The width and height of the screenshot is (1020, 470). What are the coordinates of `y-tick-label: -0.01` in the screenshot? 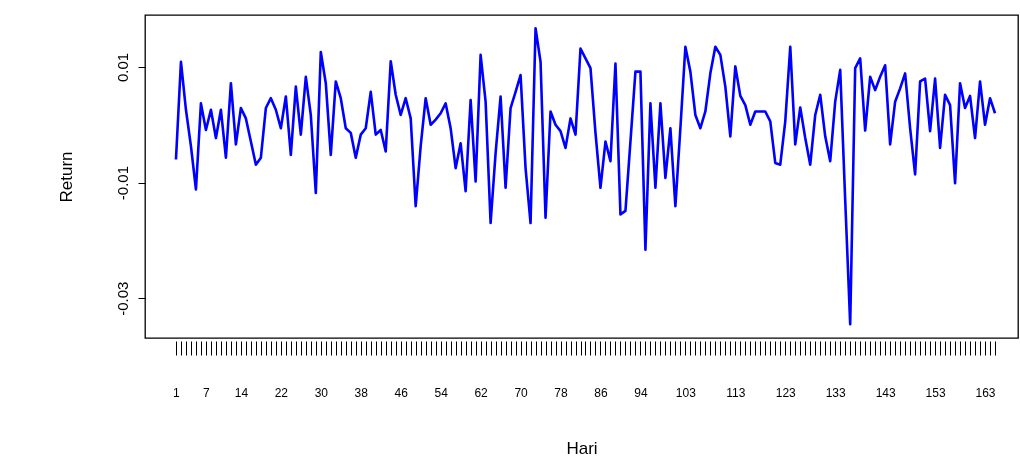 It's located at (122, 183).